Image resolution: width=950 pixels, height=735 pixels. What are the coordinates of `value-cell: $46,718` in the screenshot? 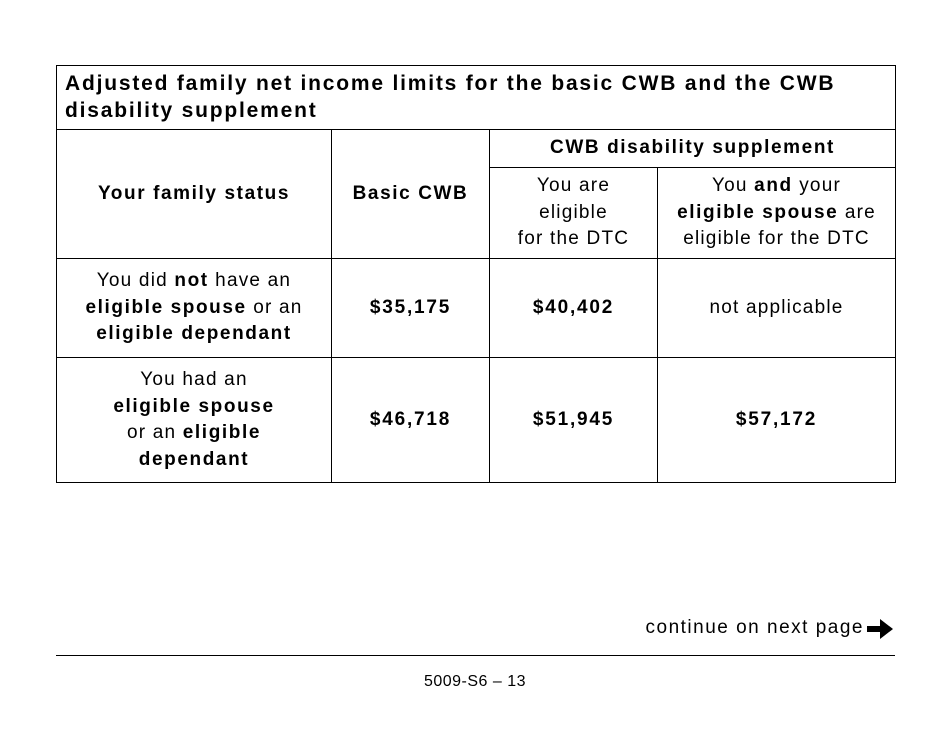 It's located at (410, 420).